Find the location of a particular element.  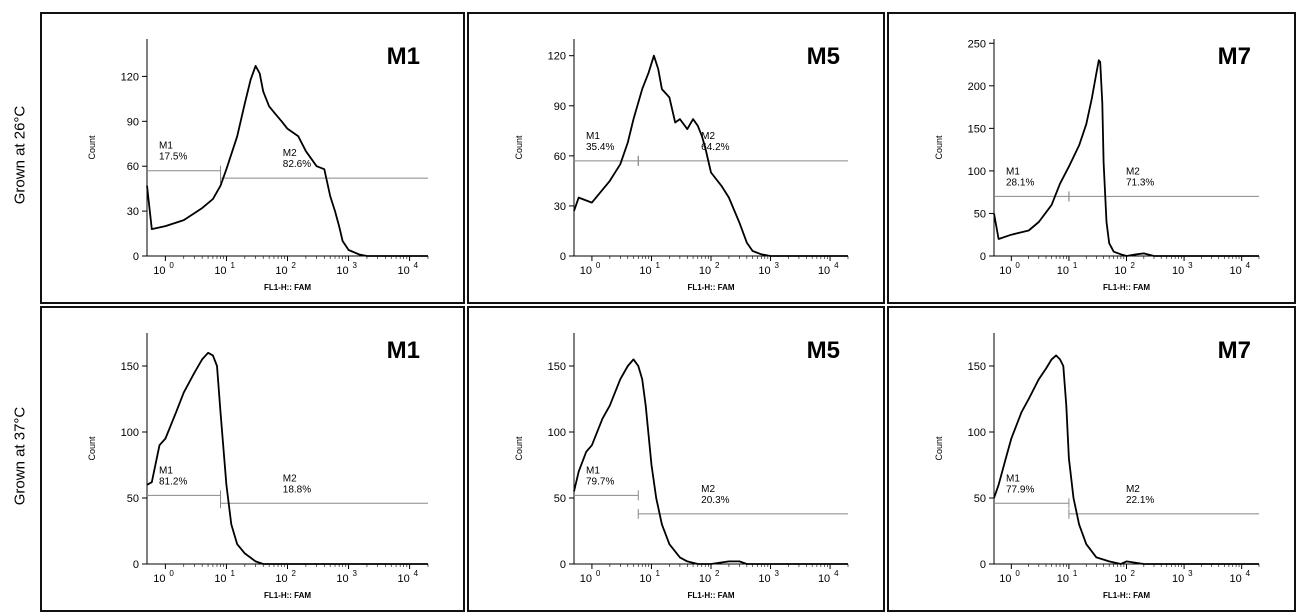

row-label-37c: Grown at 37°C is located at coordinates (20, 456).